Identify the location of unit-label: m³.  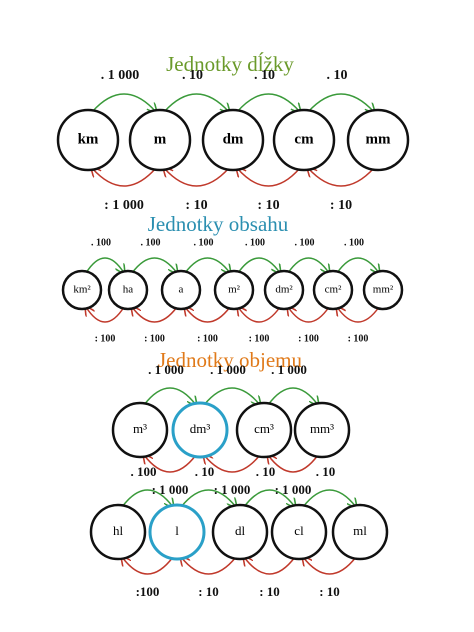
(140, 428).